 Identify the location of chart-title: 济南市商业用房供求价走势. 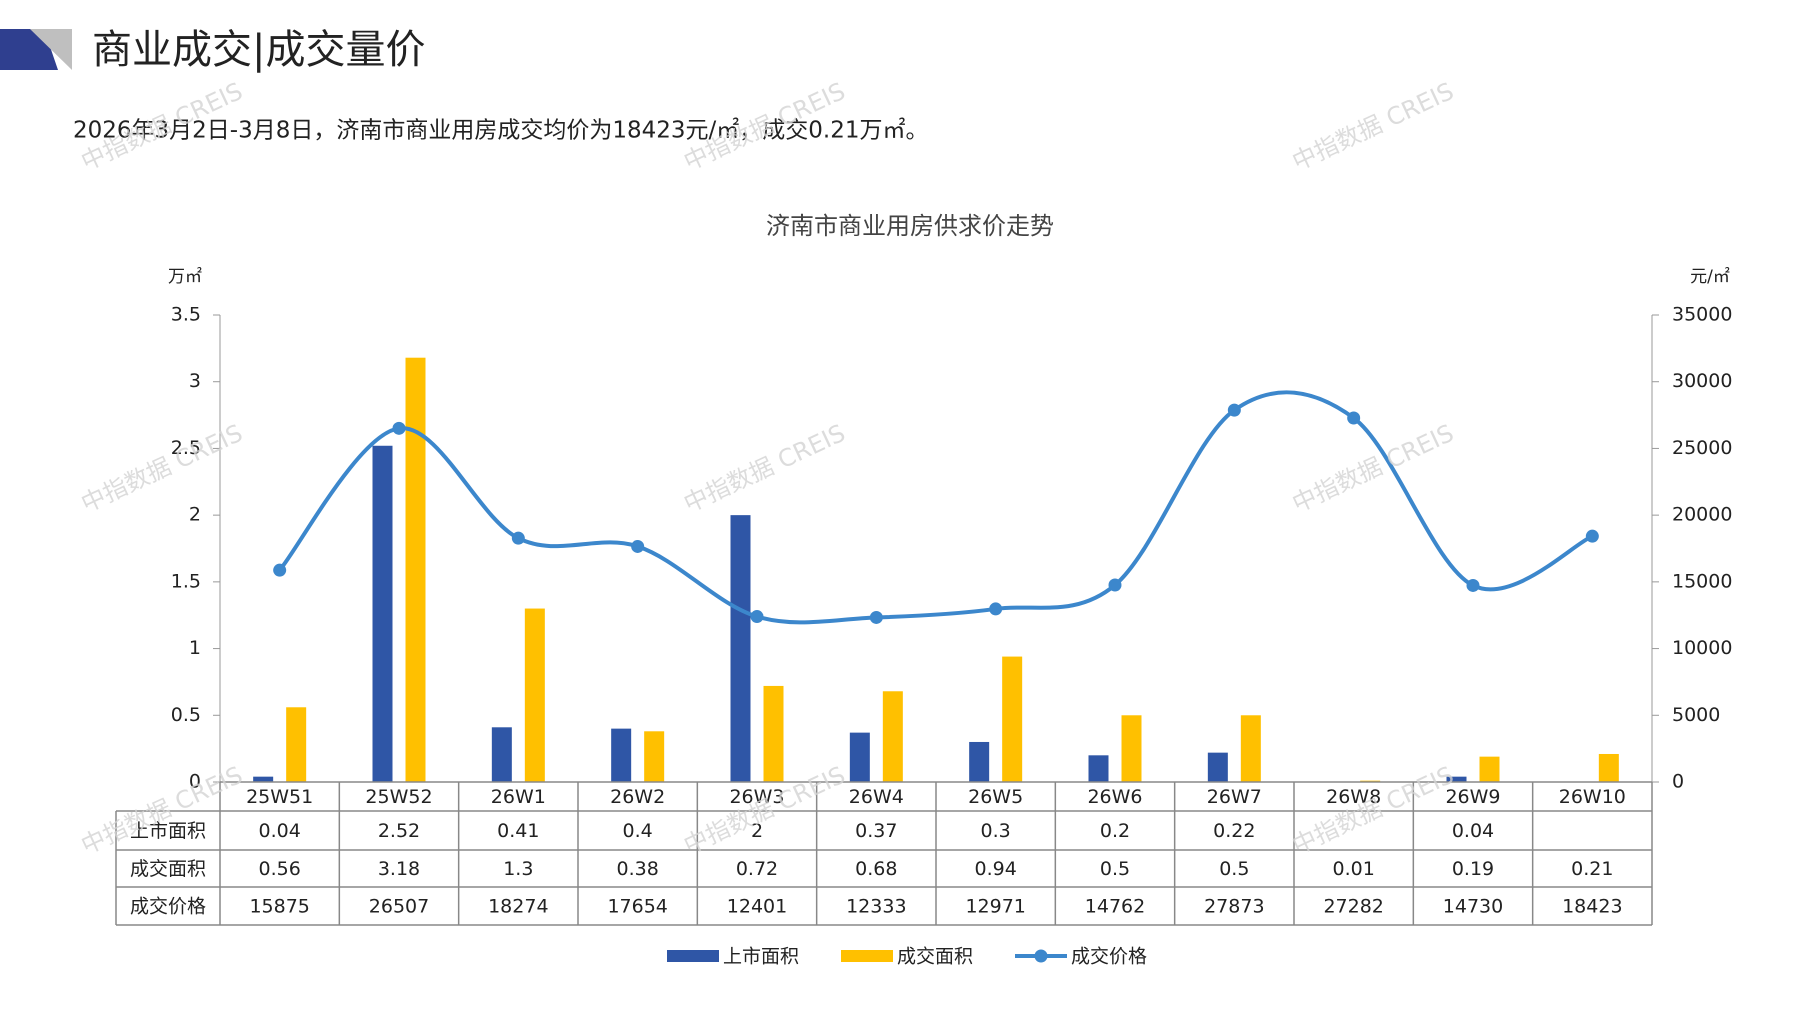
(910, 226).